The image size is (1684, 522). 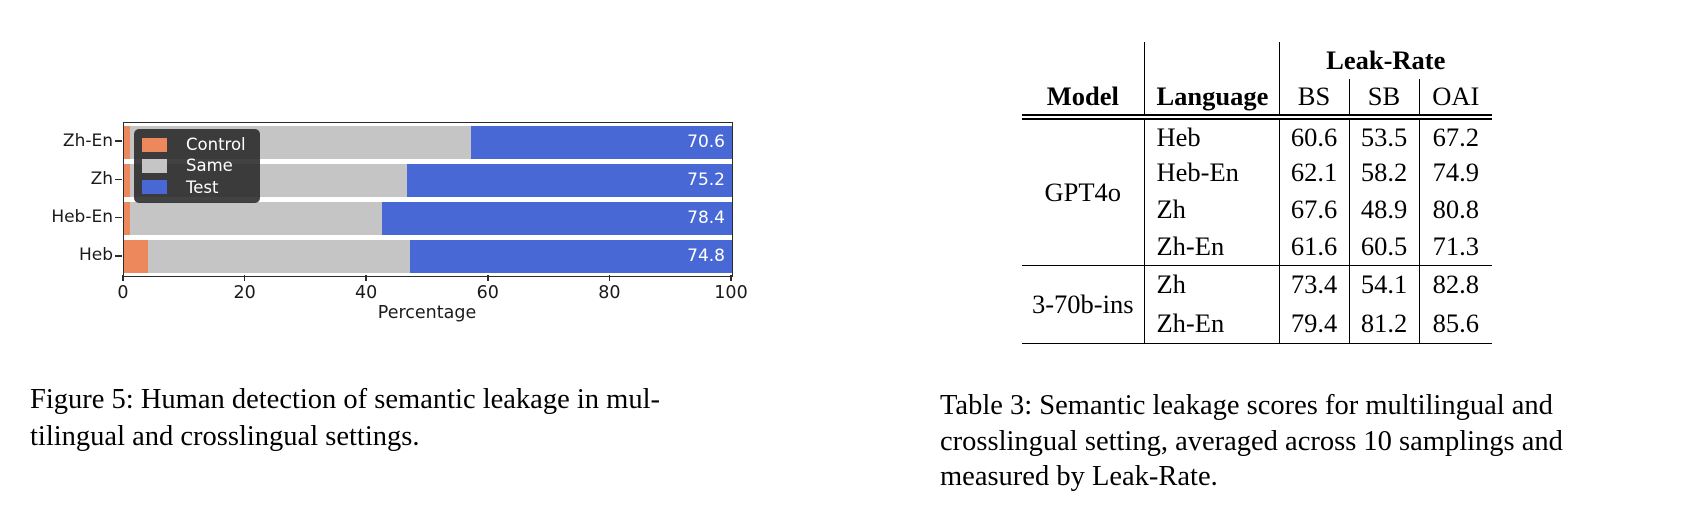 I want to click on bs-value: 62.1, so click(x=1313, y=172).